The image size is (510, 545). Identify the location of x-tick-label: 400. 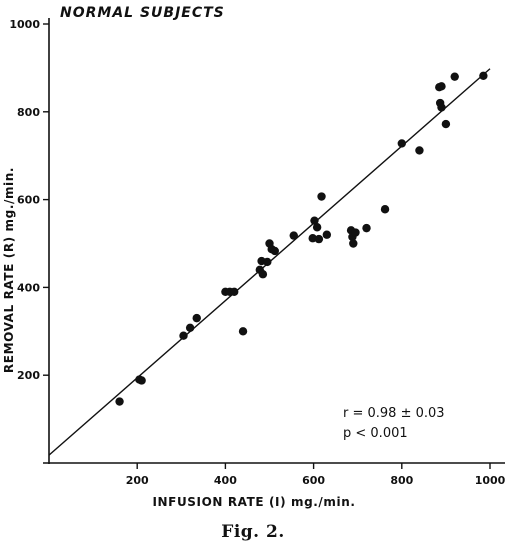
(225, 480).